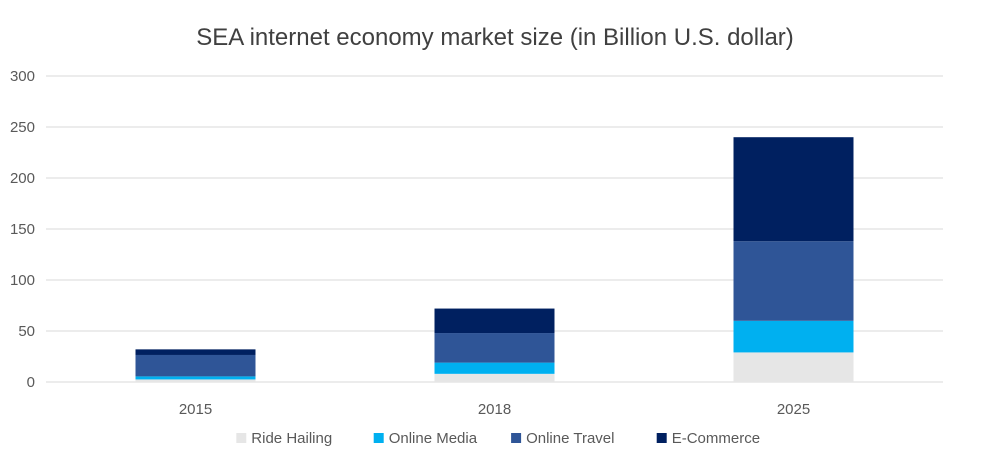 The height and width of the screenshot is (465, 983). I want to click on y-tick-label: 200, so click(22, 178).